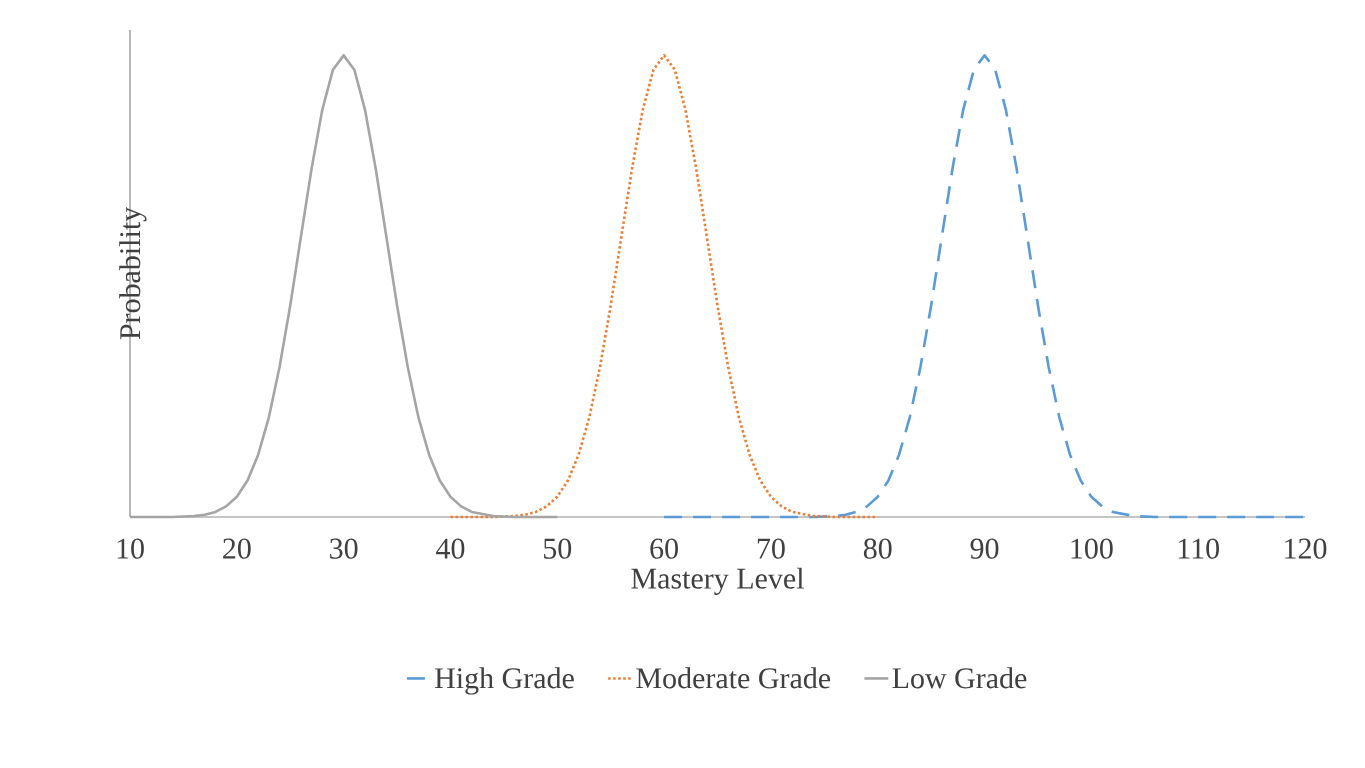 Image resolution: width=1365 pixels, height=768 pixels. Describe the element at coordinates (1092, 548) in the screenshot. I see `x-tick-label: 100` at that location.